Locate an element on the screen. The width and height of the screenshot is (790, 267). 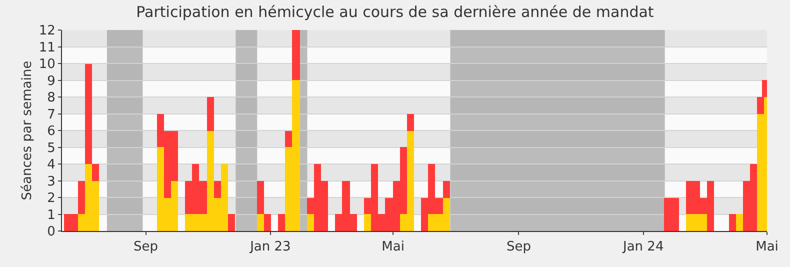
y-tick-label: 9 is located at coordinates (51, 81).